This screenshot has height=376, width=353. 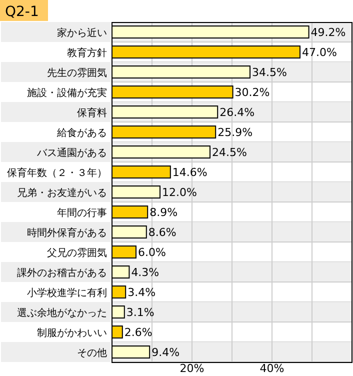 I want to click on data-label: 14.6%, so click(x=190, y=172).